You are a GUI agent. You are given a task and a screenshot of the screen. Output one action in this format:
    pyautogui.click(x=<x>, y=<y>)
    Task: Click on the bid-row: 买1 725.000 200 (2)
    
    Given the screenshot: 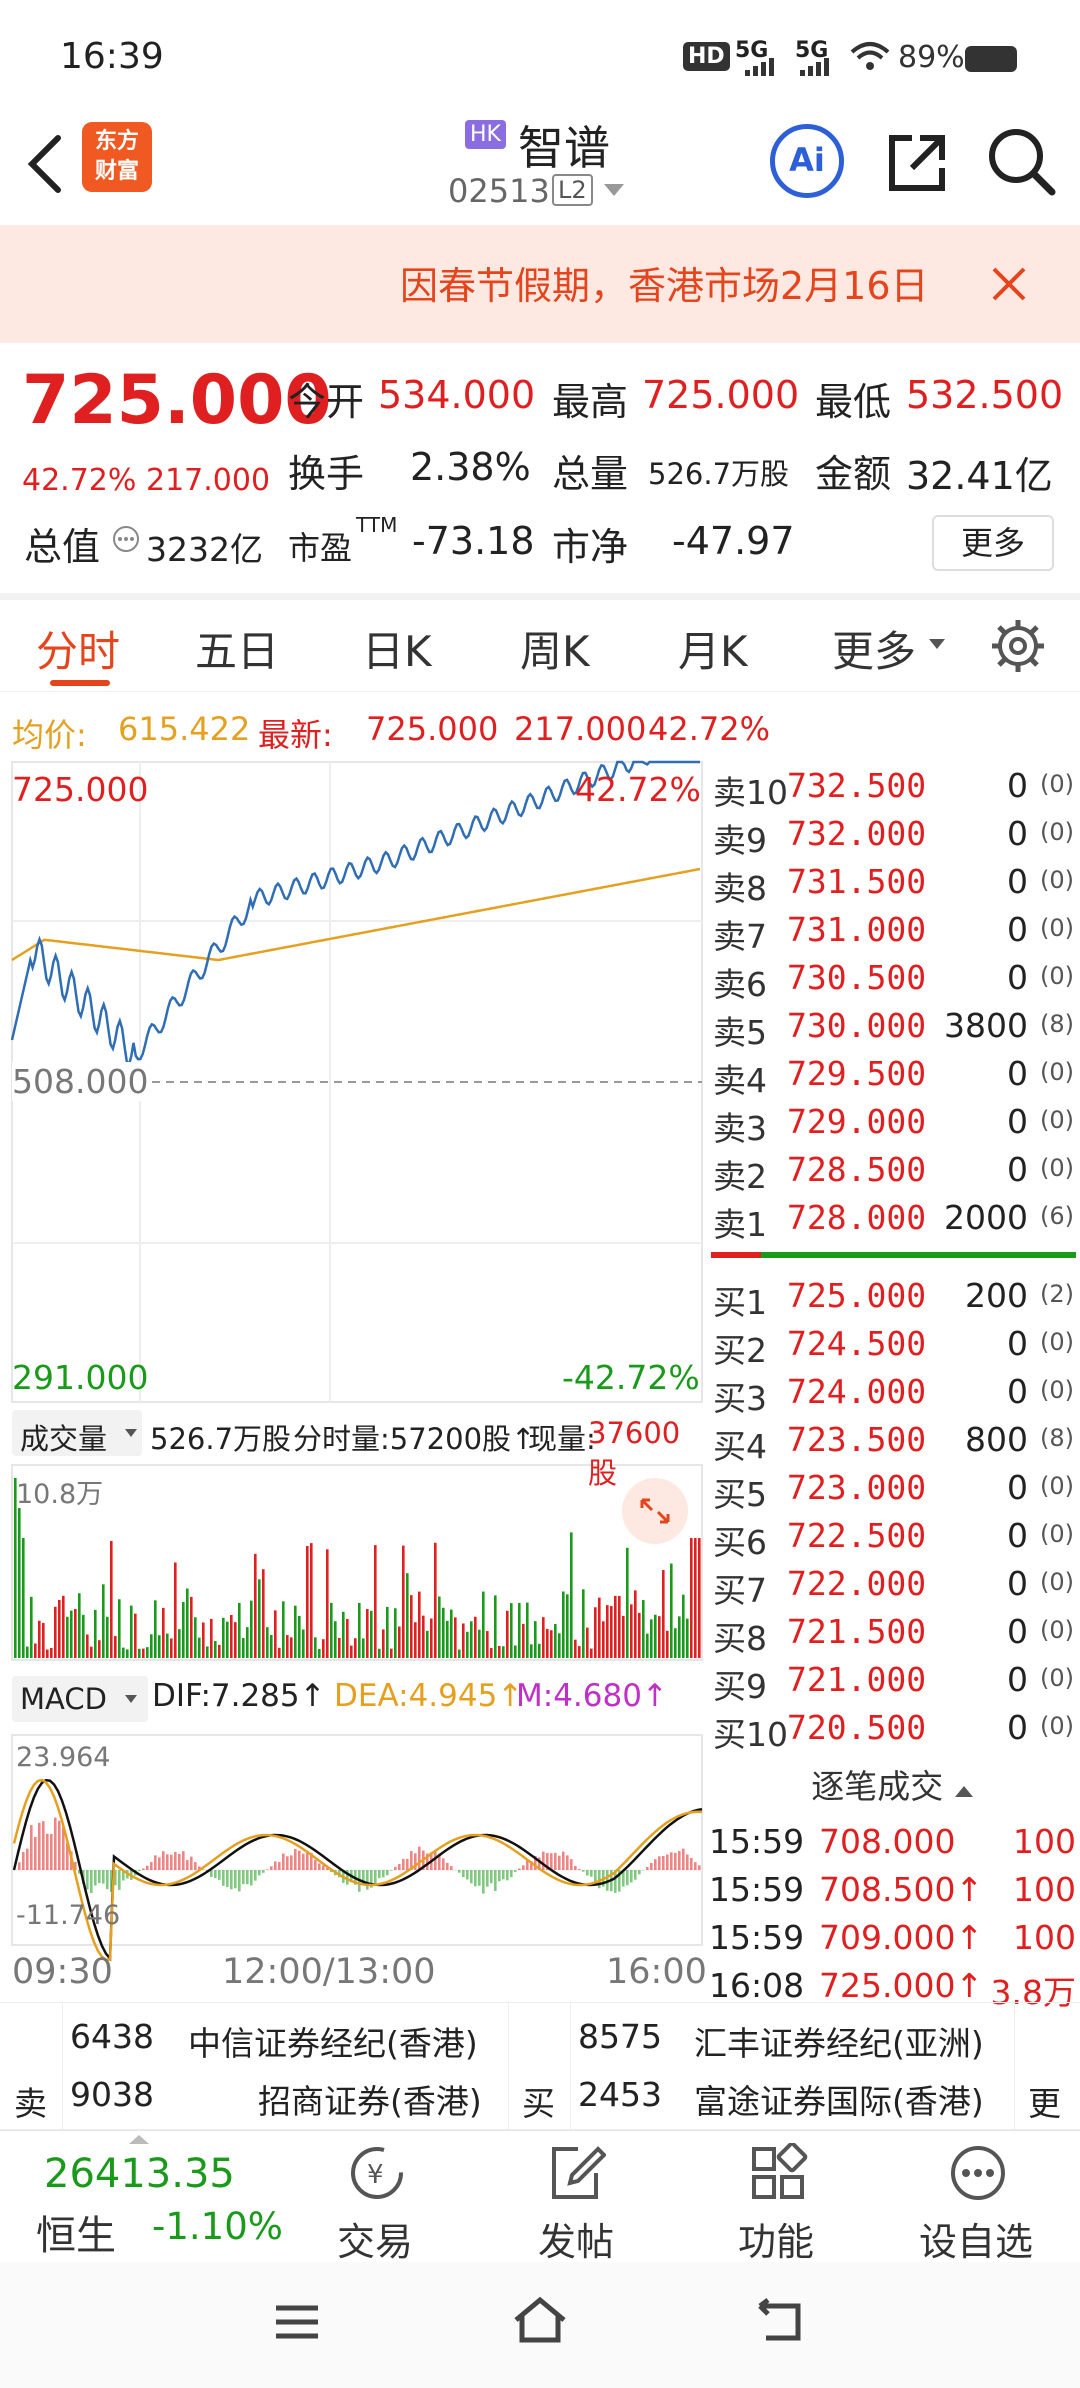 What is the action you would take?
    pyautogui.click(x=892, y=1297)
    